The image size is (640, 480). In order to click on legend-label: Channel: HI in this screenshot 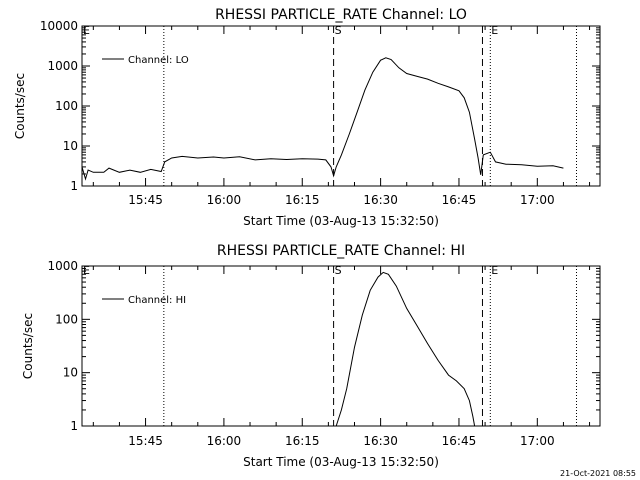, I will do `click(157, 300)`.